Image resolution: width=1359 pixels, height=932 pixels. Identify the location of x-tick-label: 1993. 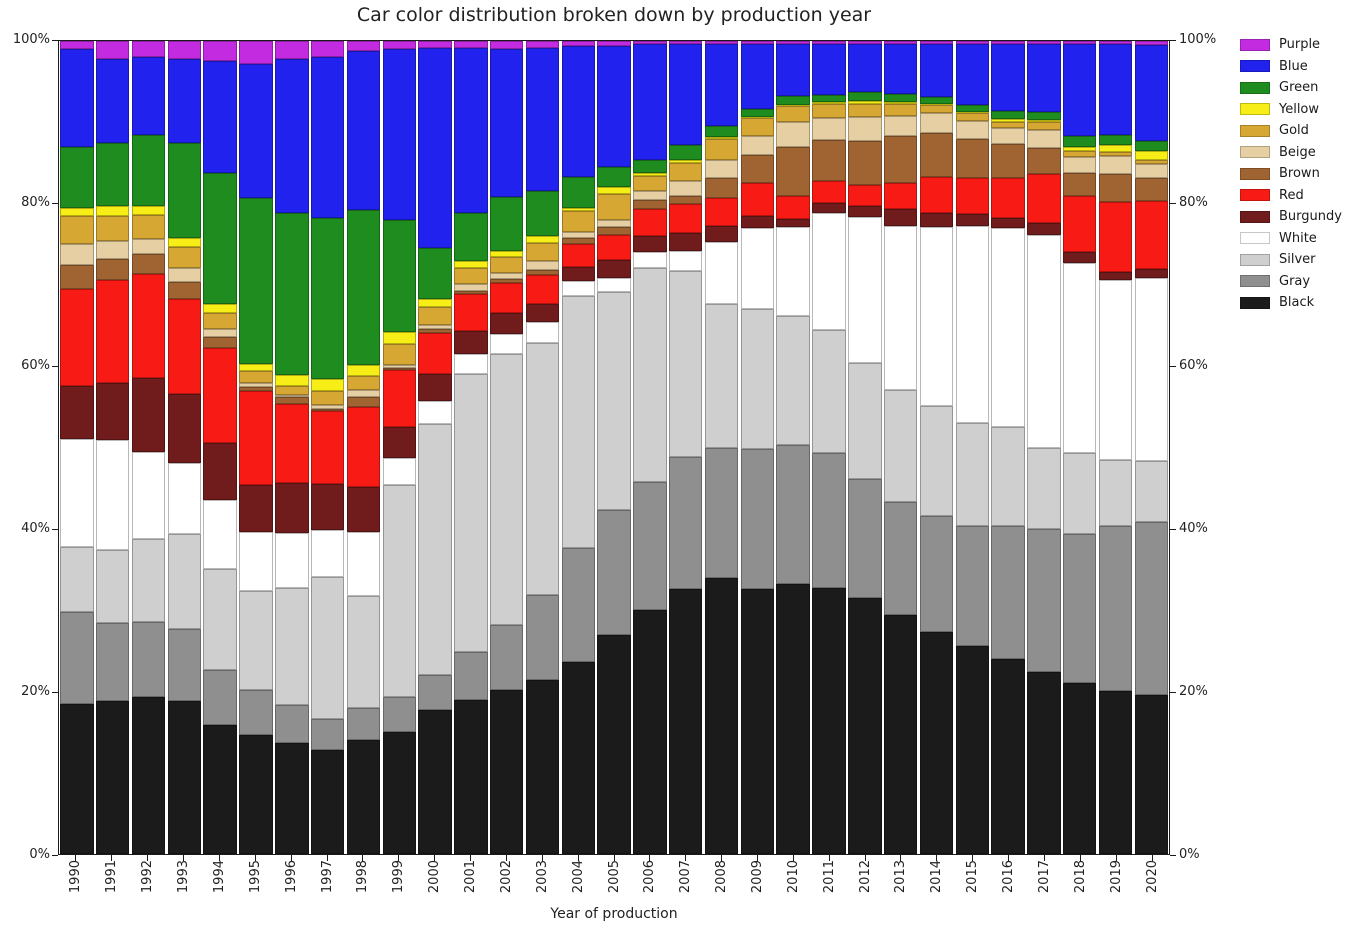
(184, 877).